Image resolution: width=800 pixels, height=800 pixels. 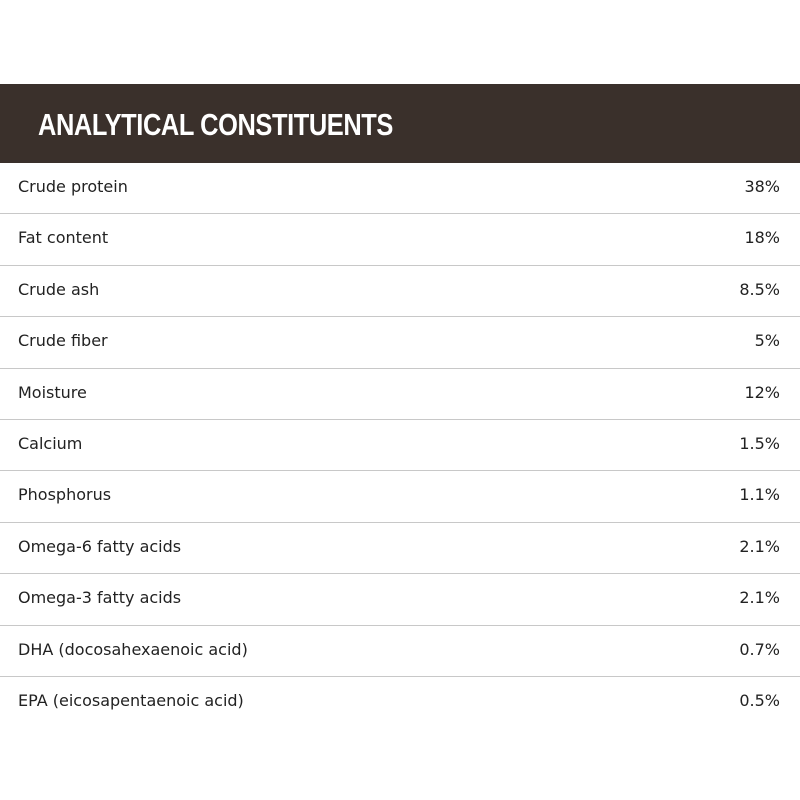 What do you see at coordinates (63, 238) in the screenshot?
I see `constituent-name: Fat content` at bounding box center [63, 238].